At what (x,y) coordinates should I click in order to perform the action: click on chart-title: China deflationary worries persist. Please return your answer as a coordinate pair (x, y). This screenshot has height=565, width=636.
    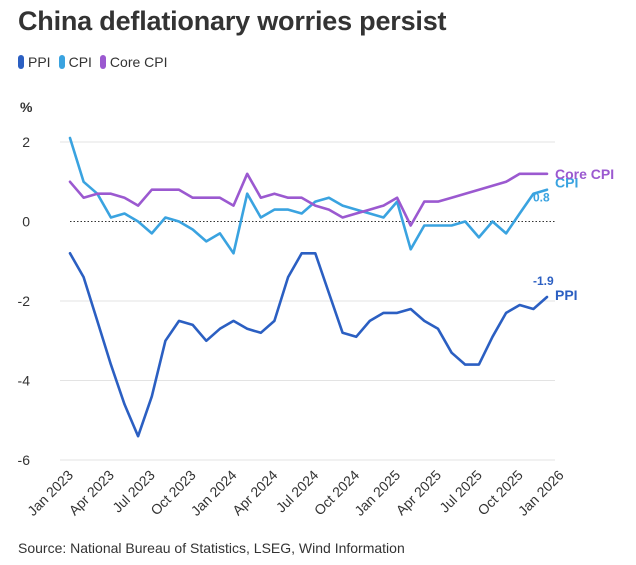
    Looking at the image, I should click on (232, 21).